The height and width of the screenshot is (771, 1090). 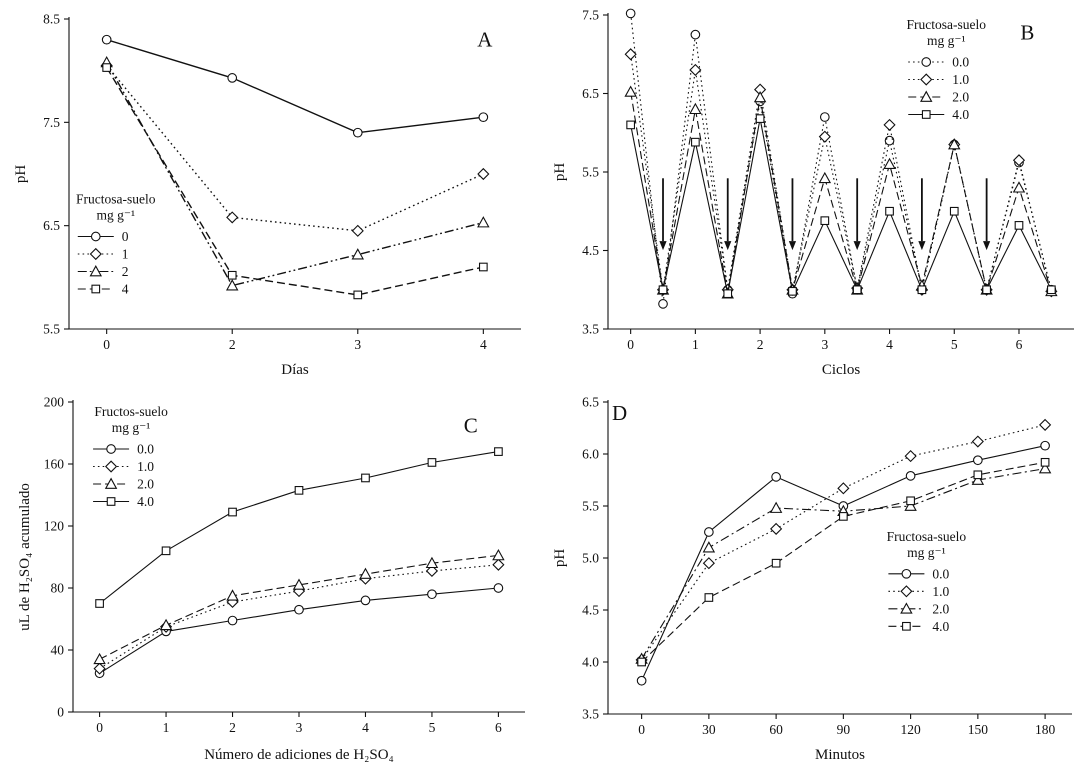 What do you see at coordinates (926, 536) in the screenshot?
I see `legend-title: Fructosa-suelo` at bounding box center [926, 536].